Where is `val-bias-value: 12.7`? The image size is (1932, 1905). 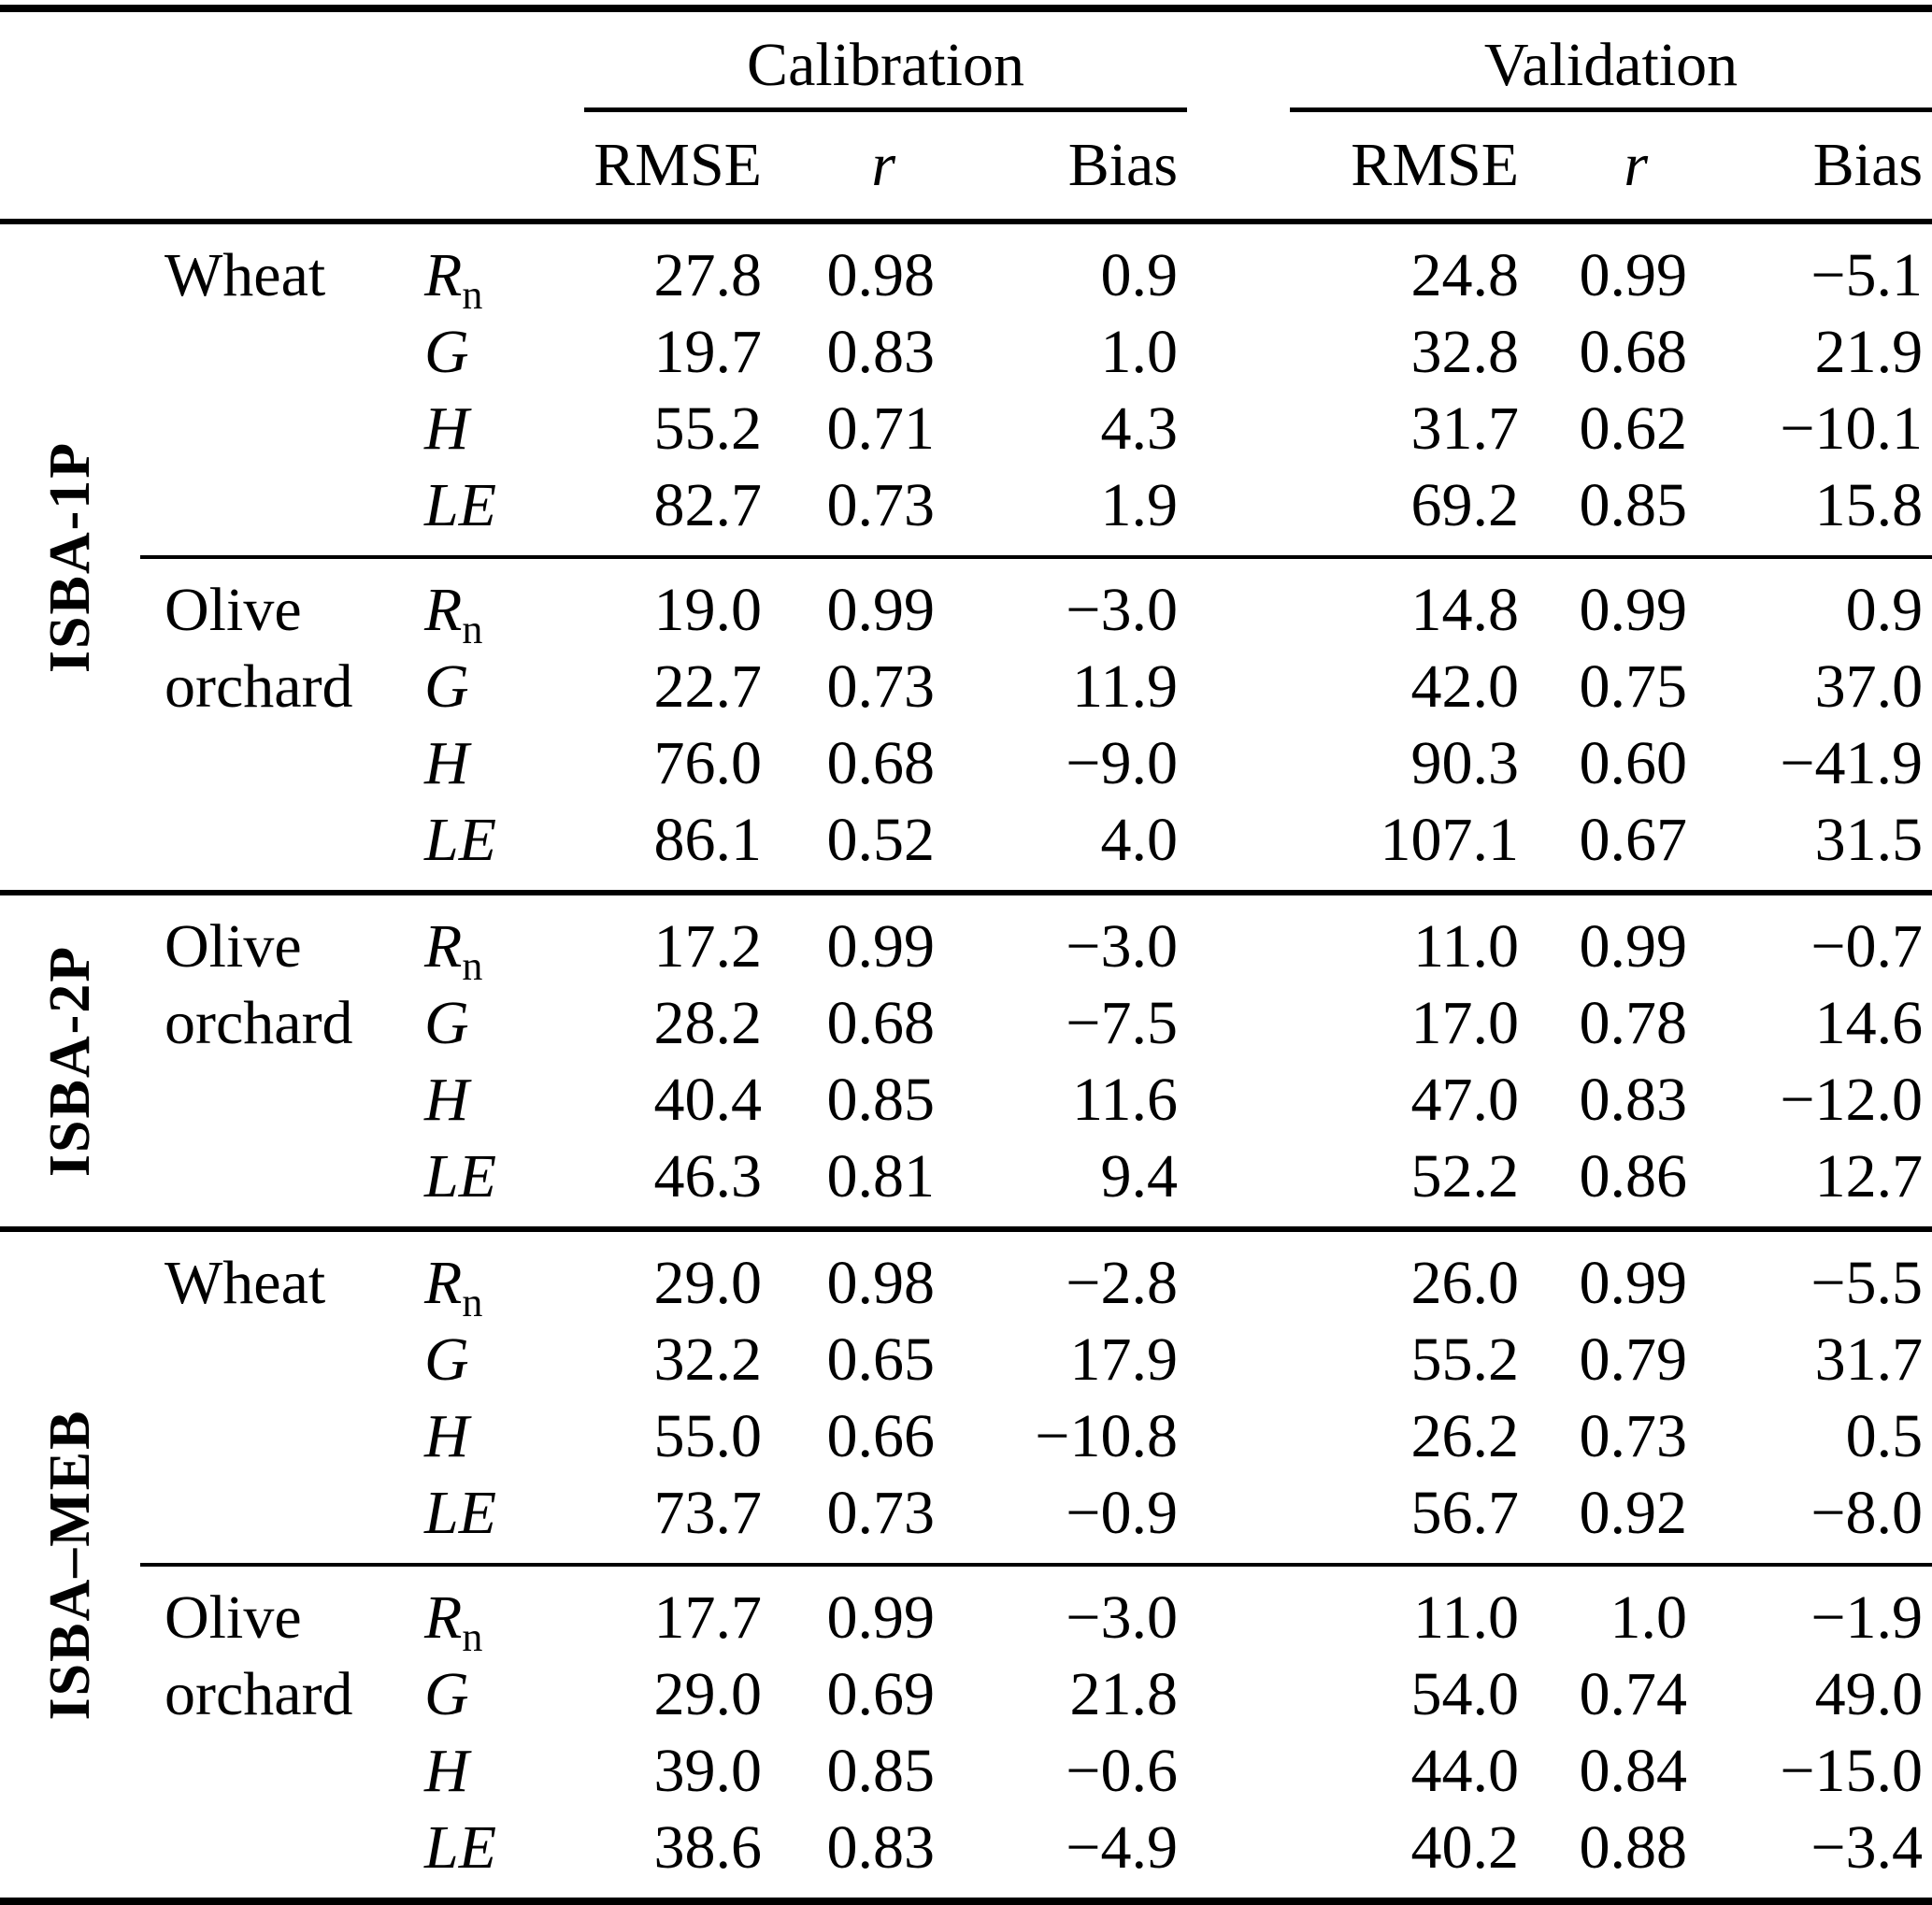 val-bias-value: 12.7 is located at coordinates (1869, 1176).